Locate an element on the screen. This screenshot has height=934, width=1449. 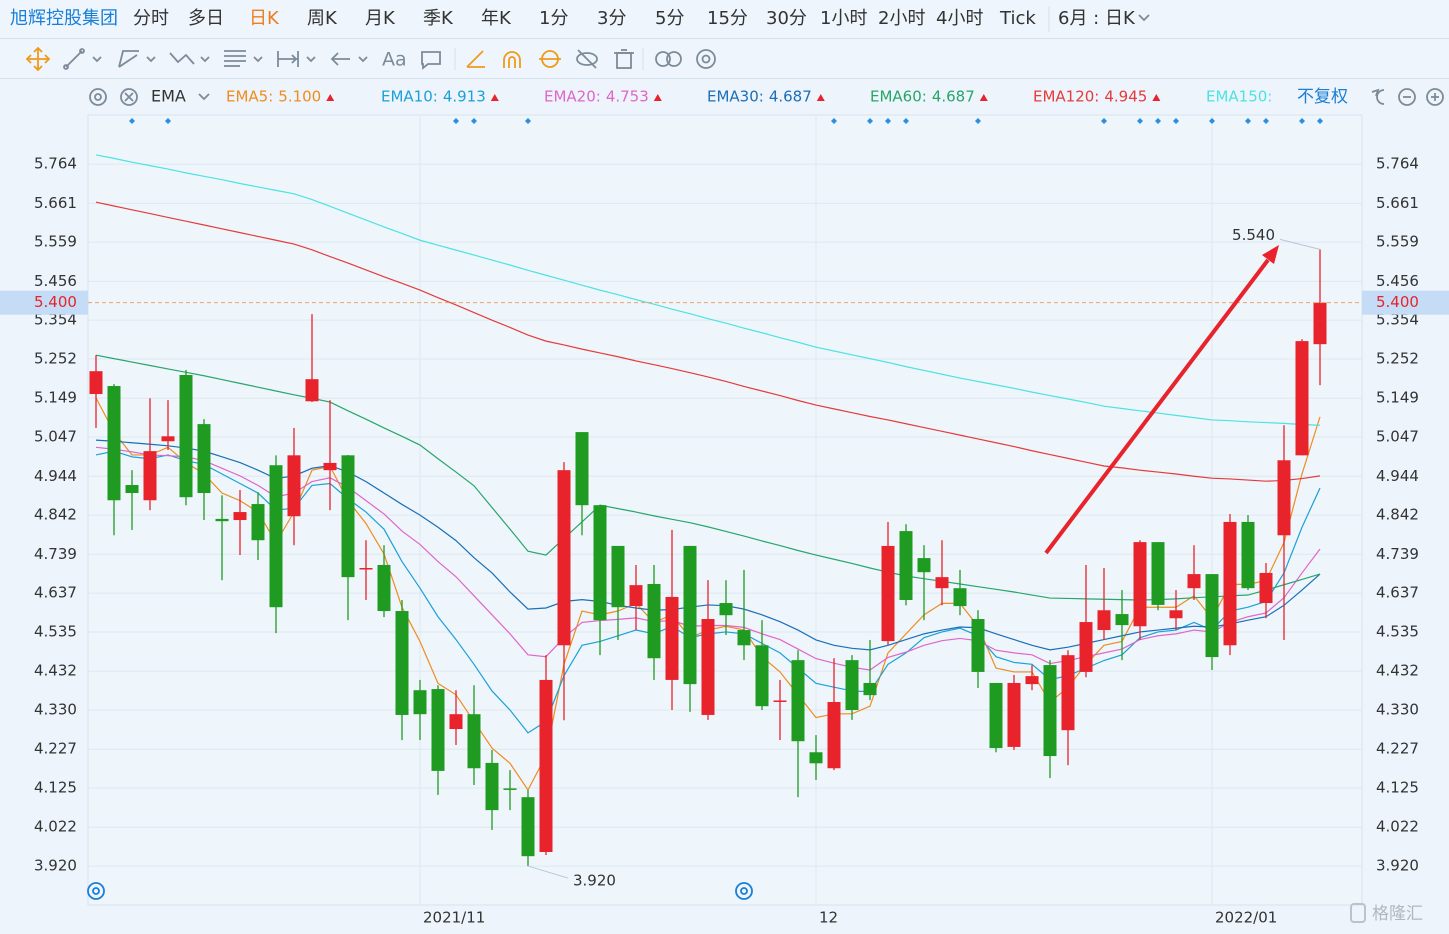
zoom-out-icon is located at coordinates (1407, 97).